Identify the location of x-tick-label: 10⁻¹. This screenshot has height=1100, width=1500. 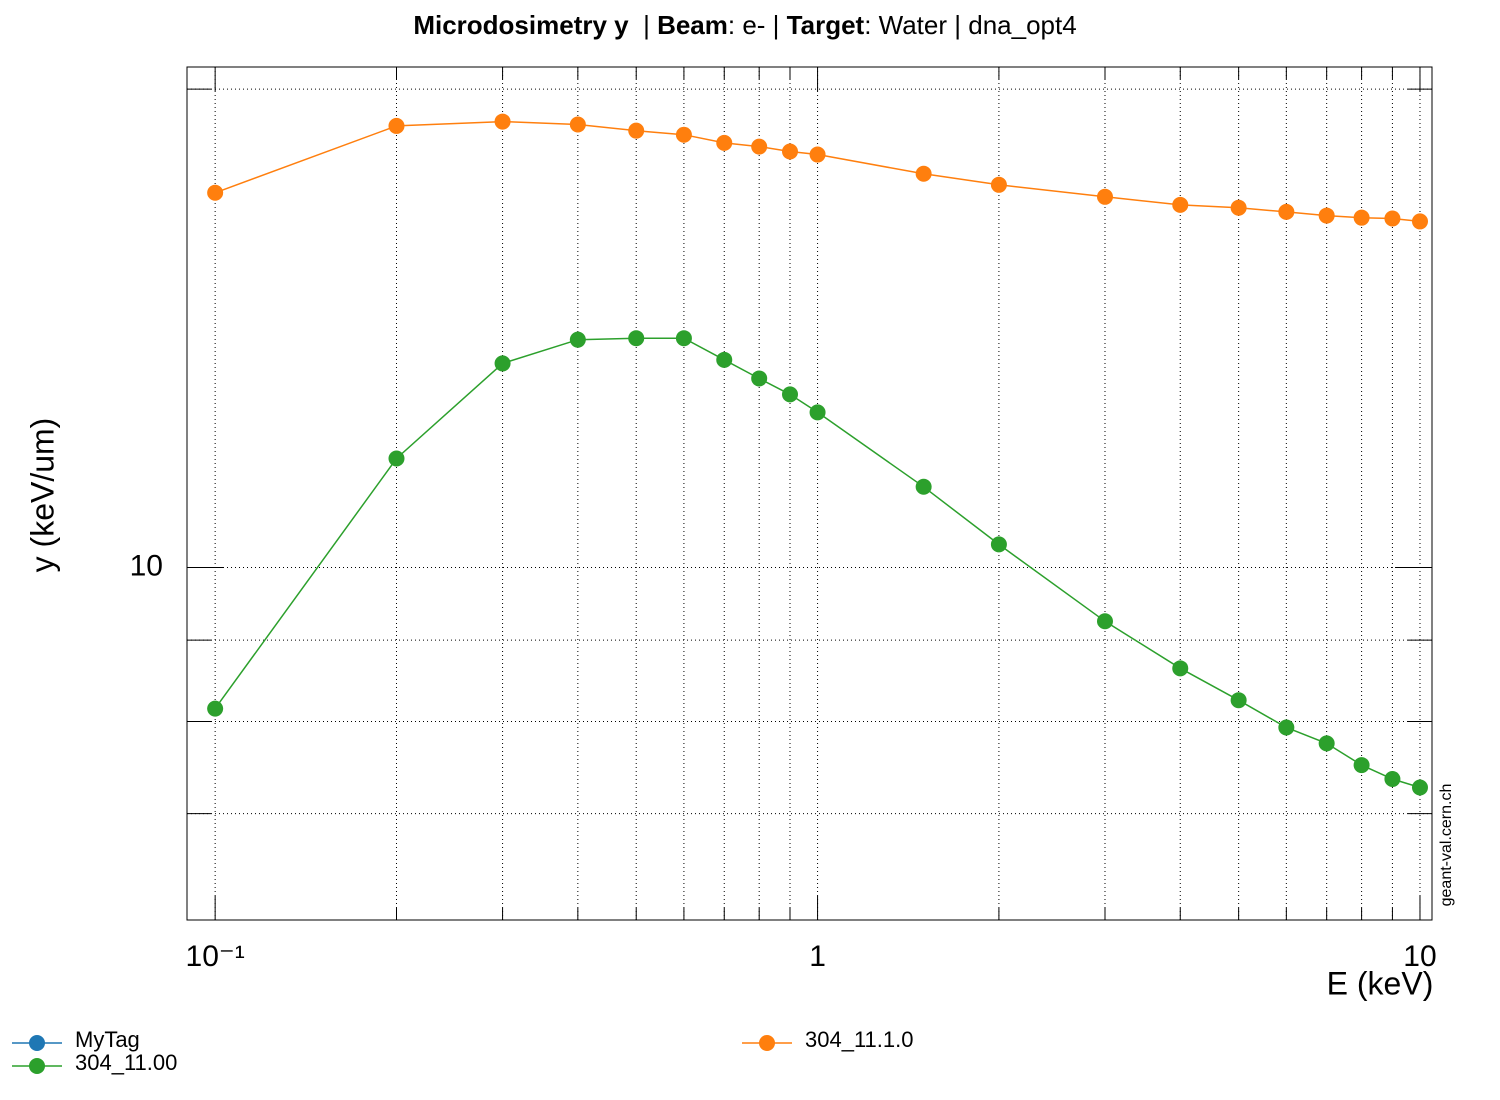
(215, 956).